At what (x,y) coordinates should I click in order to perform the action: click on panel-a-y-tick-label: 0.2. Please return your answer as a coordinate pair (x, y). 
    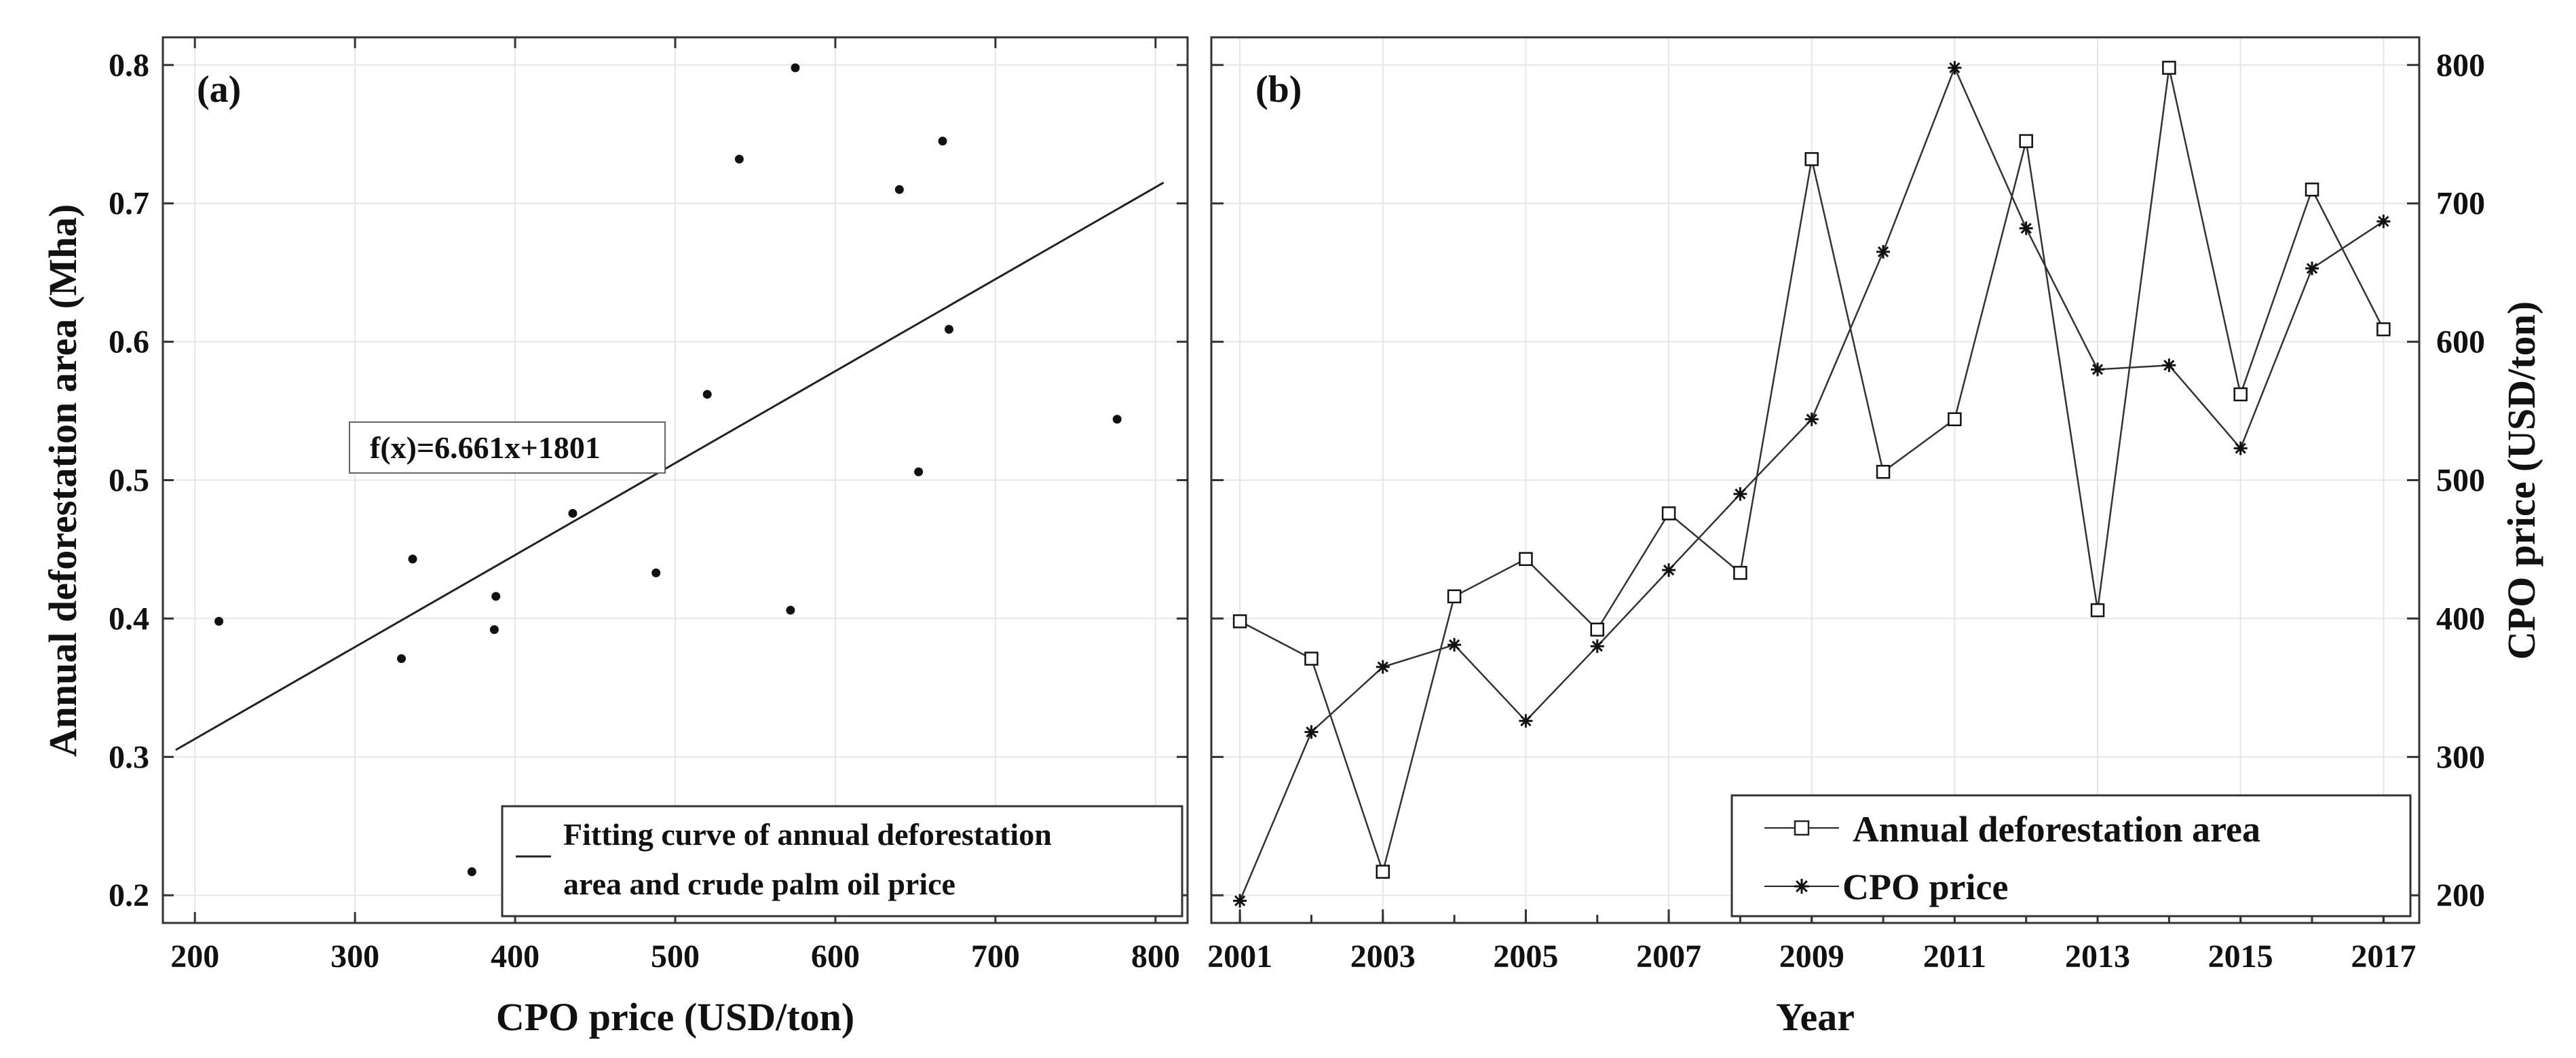
    Looking at the image, I should click on (129, 895).